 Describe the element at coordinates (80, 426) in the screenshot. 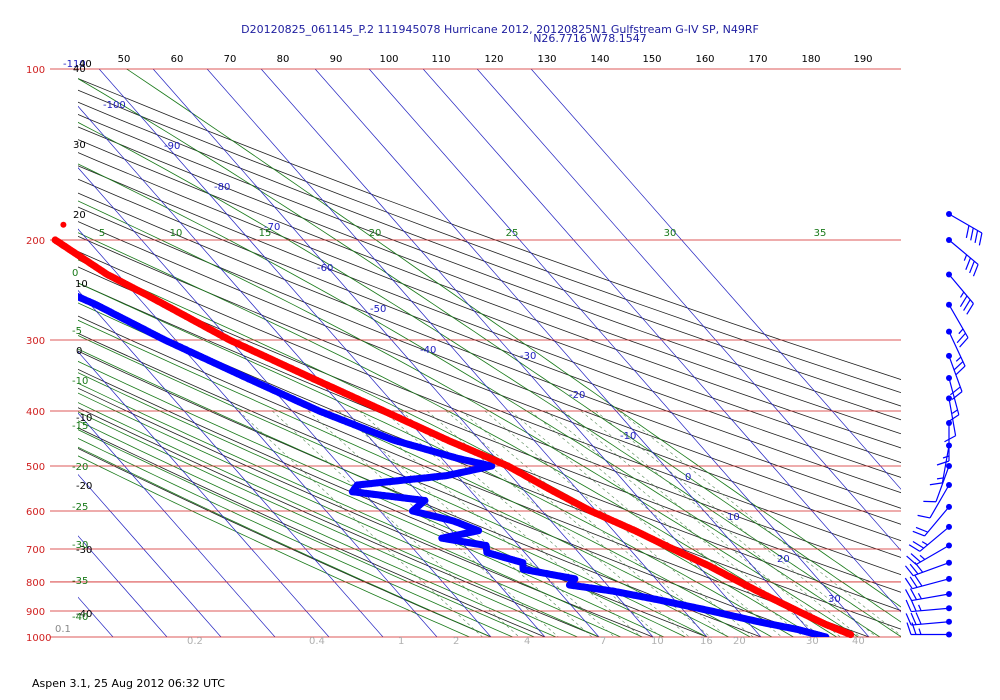

I see `moist-left-label: -15` at that location.